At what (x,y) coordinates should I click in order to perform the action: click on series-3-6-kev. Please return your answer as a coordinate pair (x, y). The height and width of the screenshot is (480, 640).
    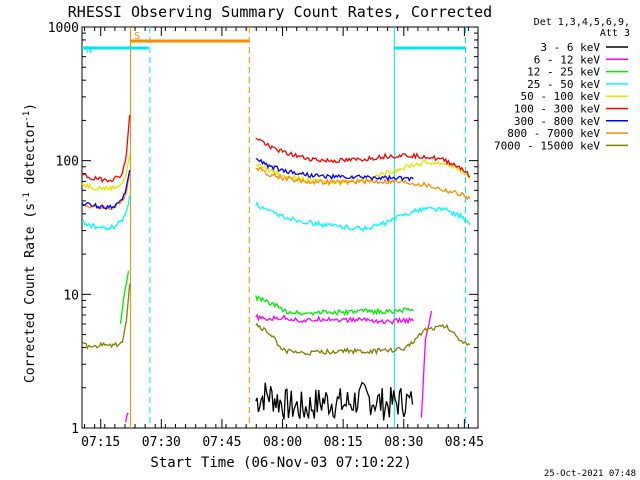
    Looking at the image, I should click on (334, 401).